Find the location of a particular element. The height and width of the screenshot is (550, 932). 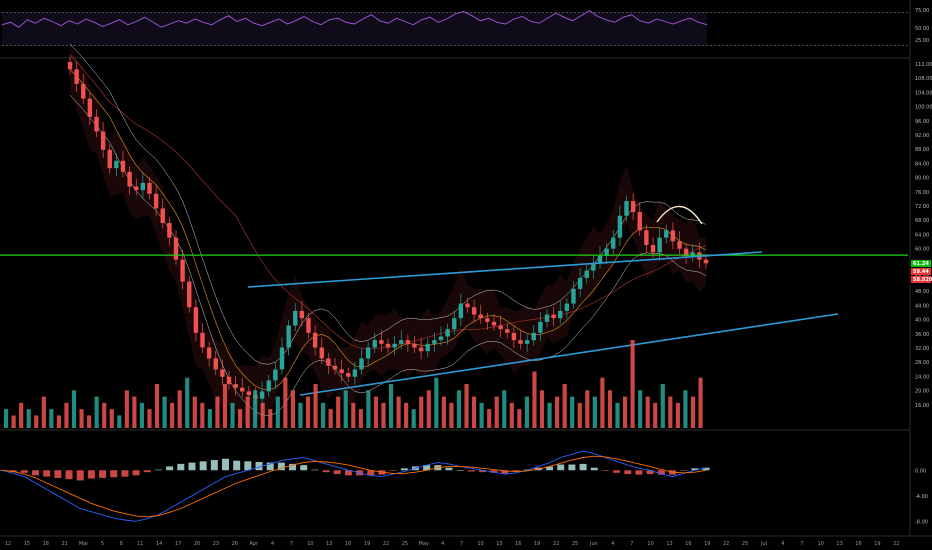

macd-tick-label: 0.00 is located at coordinates (920, 471).